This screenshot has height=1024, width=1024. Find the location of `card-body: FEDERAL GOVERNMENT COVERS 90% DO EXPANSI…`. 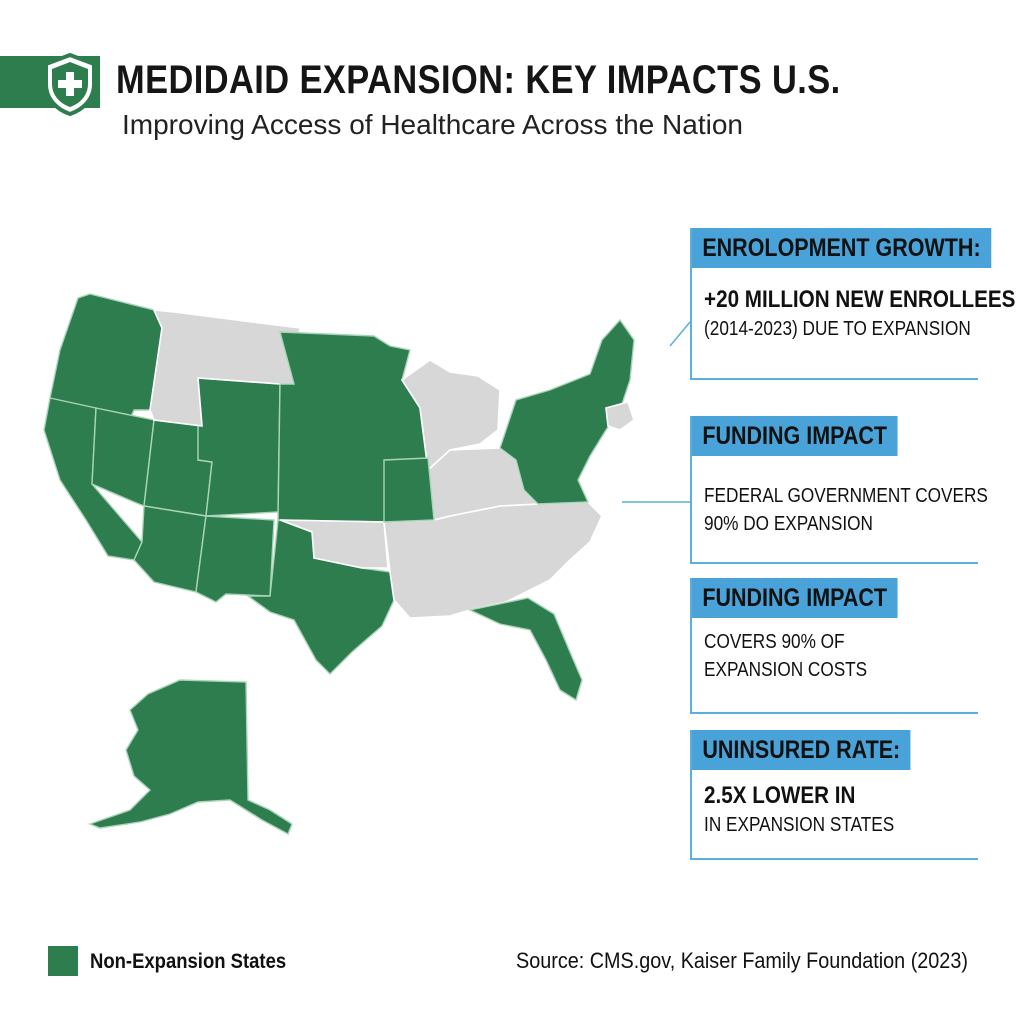

card-body: FEDERAL GOVERNMENT COVERS 90% DO EXPANSI… is located at coordinates (840, 510).